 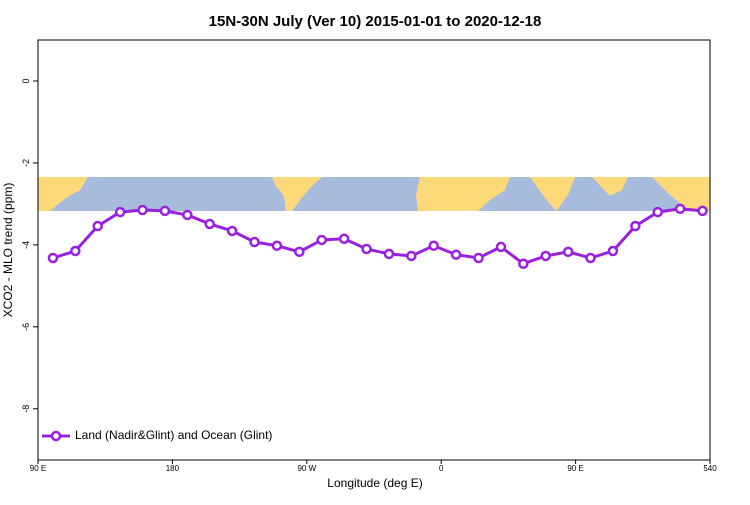 I want to click on x-tick-label: 540, so click(x=710, y=468).